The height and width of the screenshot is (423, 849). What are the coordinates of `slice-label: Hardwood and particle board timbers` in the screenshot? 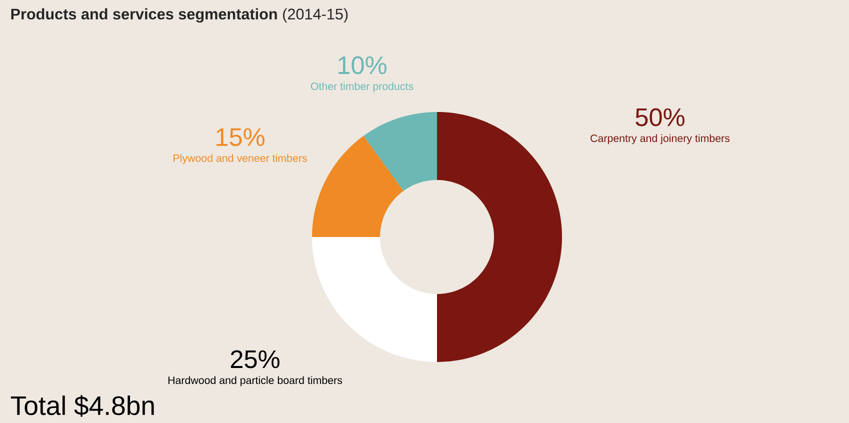 It's located at (255, 381).